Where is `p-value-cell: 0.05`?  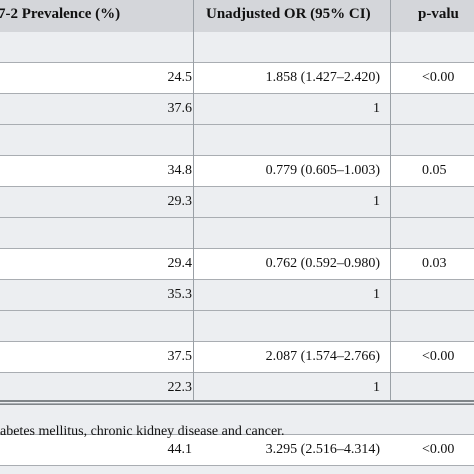 p-value-cell: 0.05 is located at coordinates (434, 170).